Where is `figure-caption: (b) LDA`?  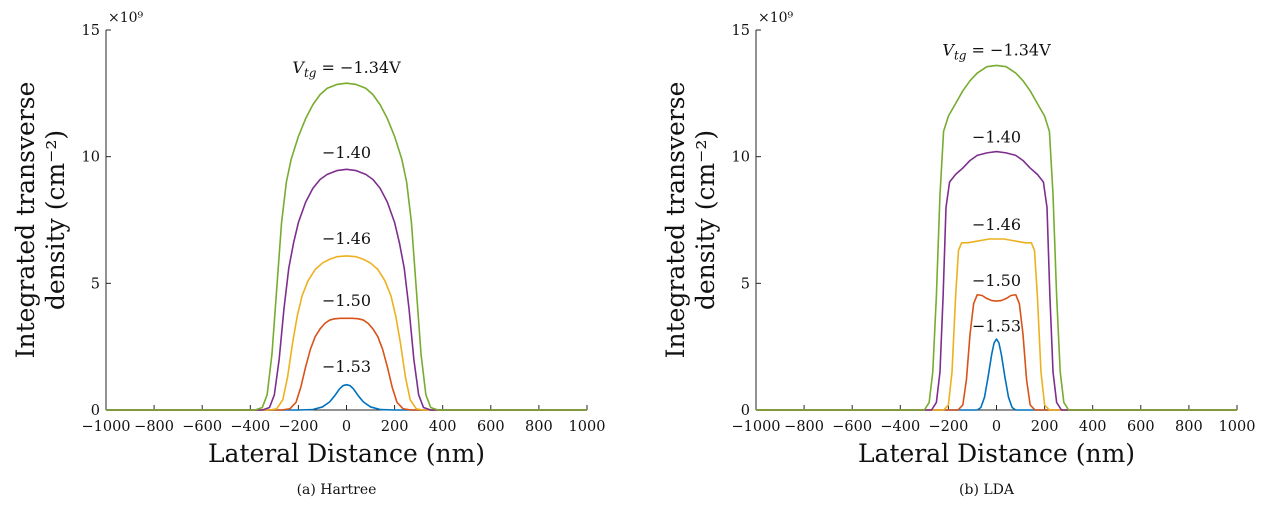 figure-caption: (b) LDA is located at coordinates (987, 490).